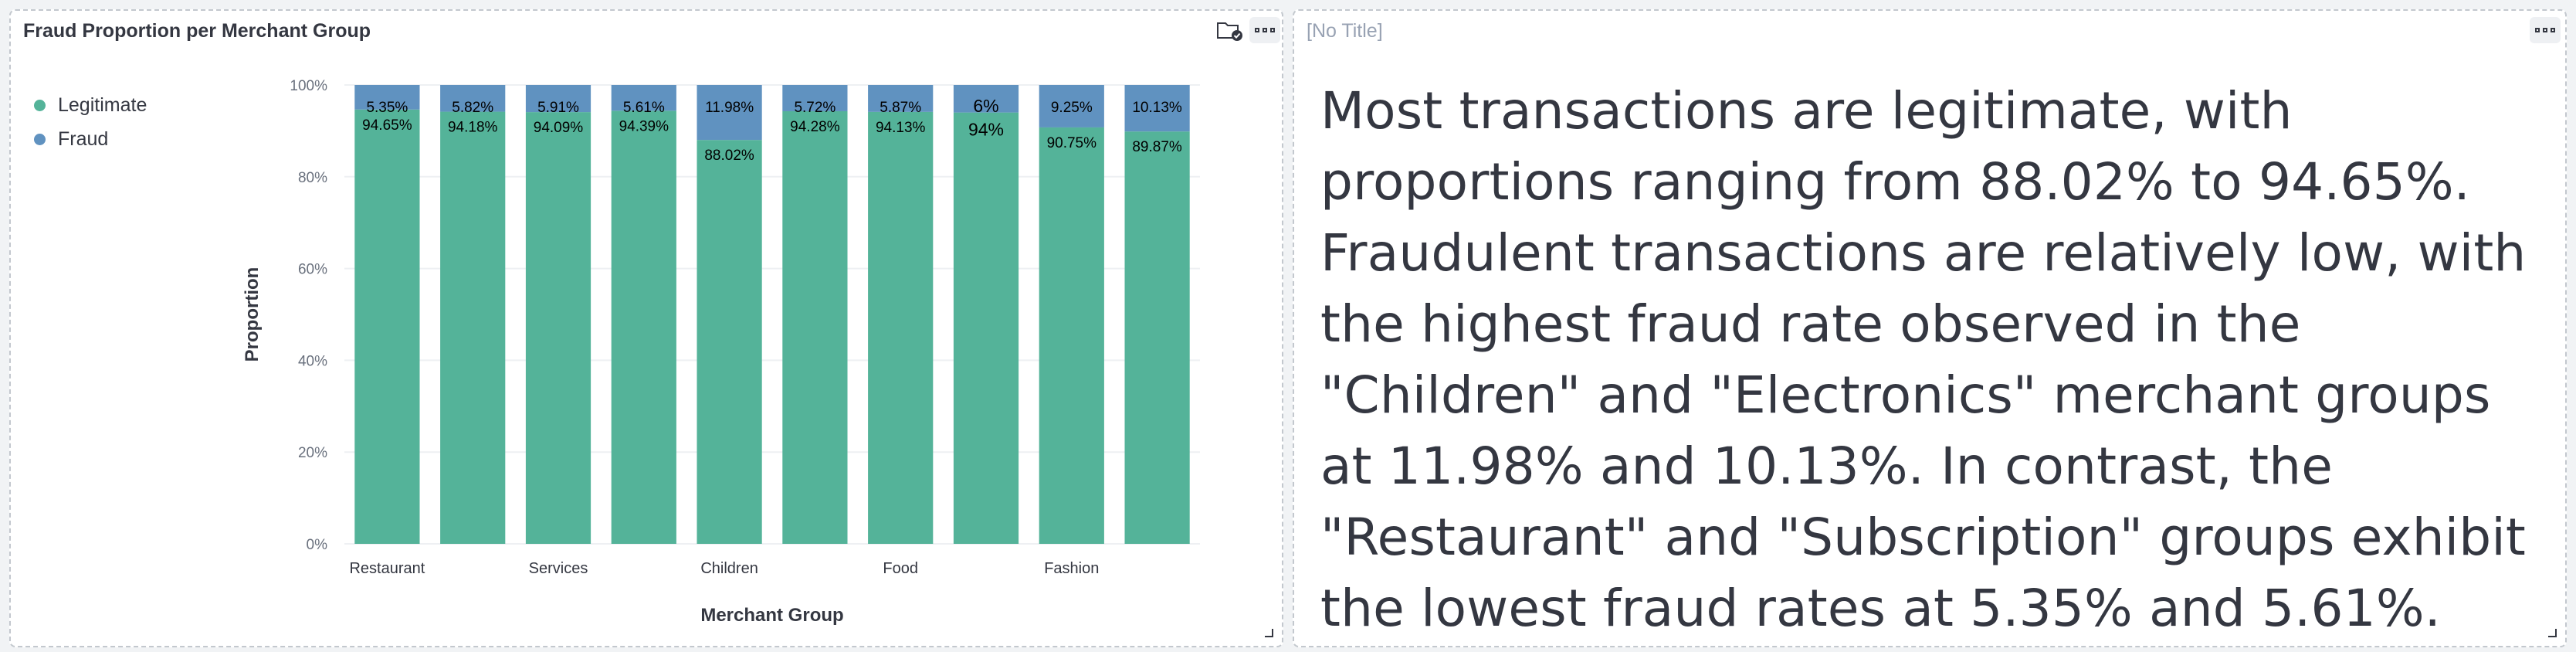 Image resolution: width=2576 pixels, height=652 pixels. Describe the element at coordinates (771, 616) in the screenshot. I see `x-axis-title: Merchant Group` at that location.